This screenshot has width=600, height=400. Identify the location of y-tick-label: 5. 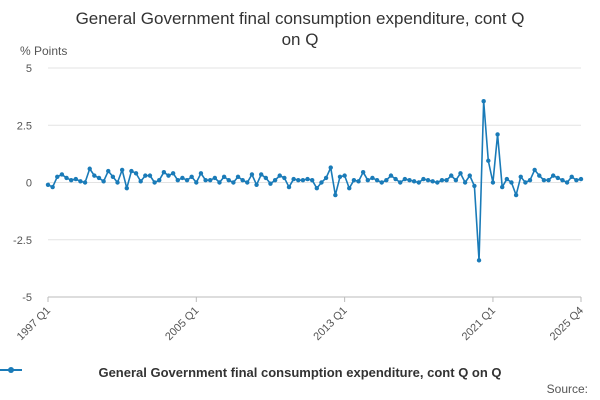
(29, 69).